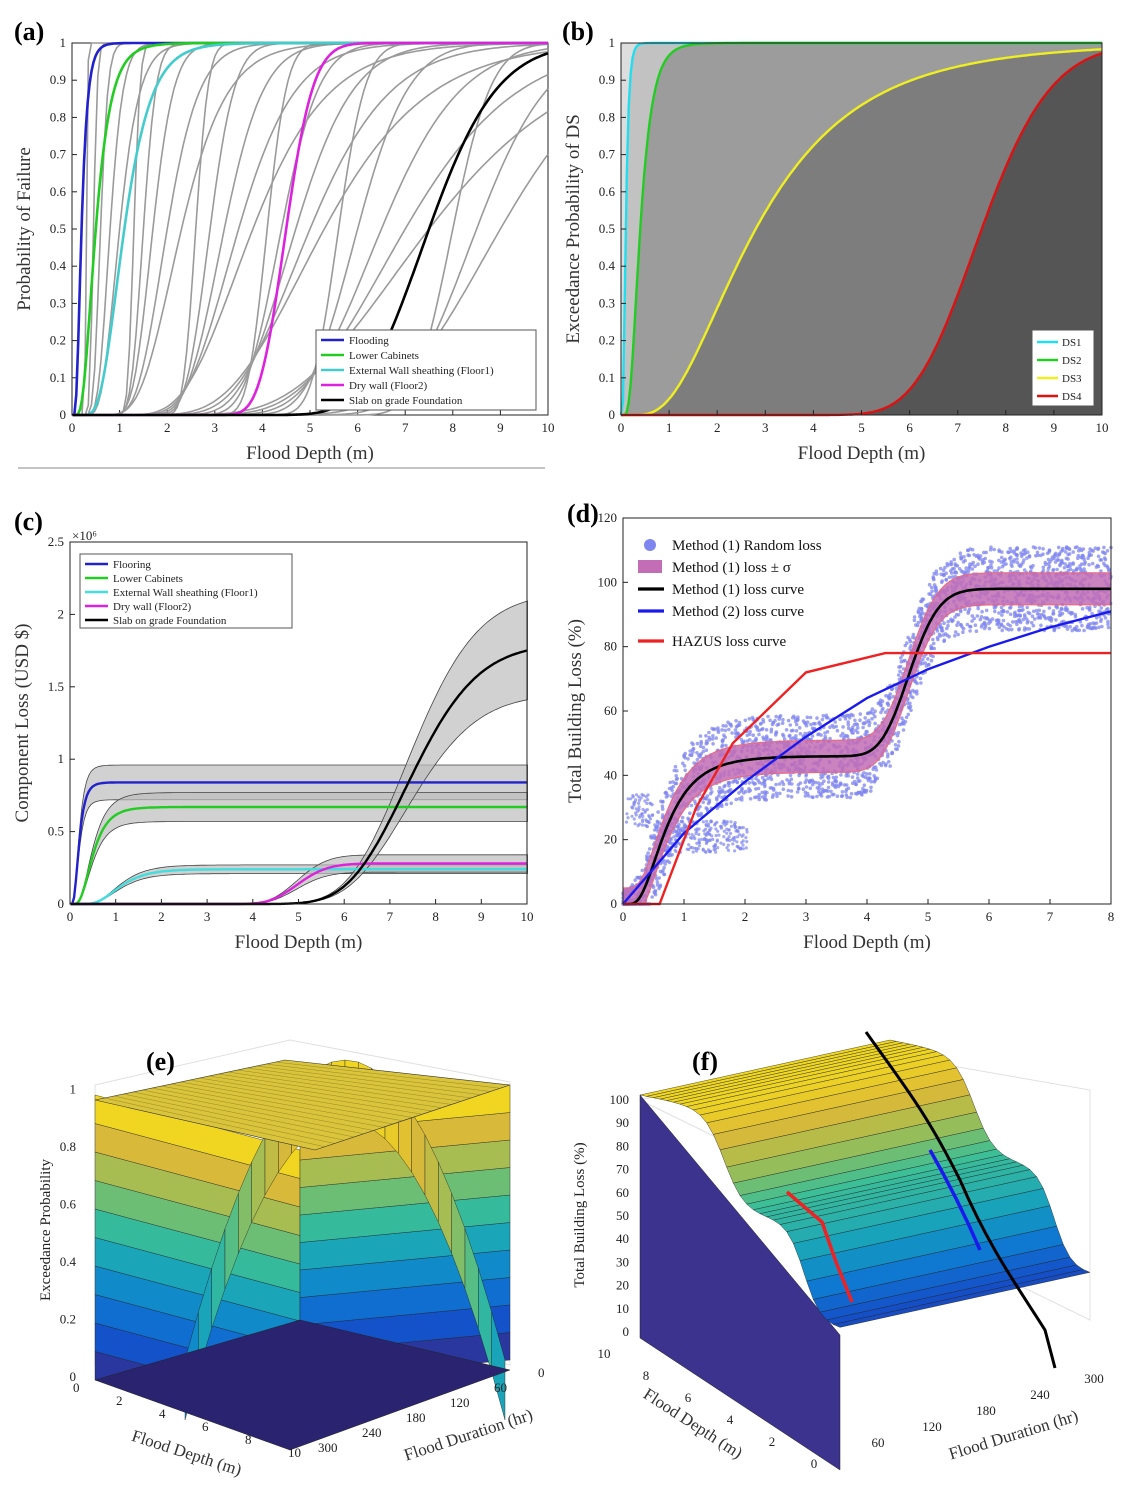 This screenshot has height=1492, width=1143. Describe the element at coordinates (909, 427) in the screenshot. I see `panel-b-xtick-label: 6` at that location.